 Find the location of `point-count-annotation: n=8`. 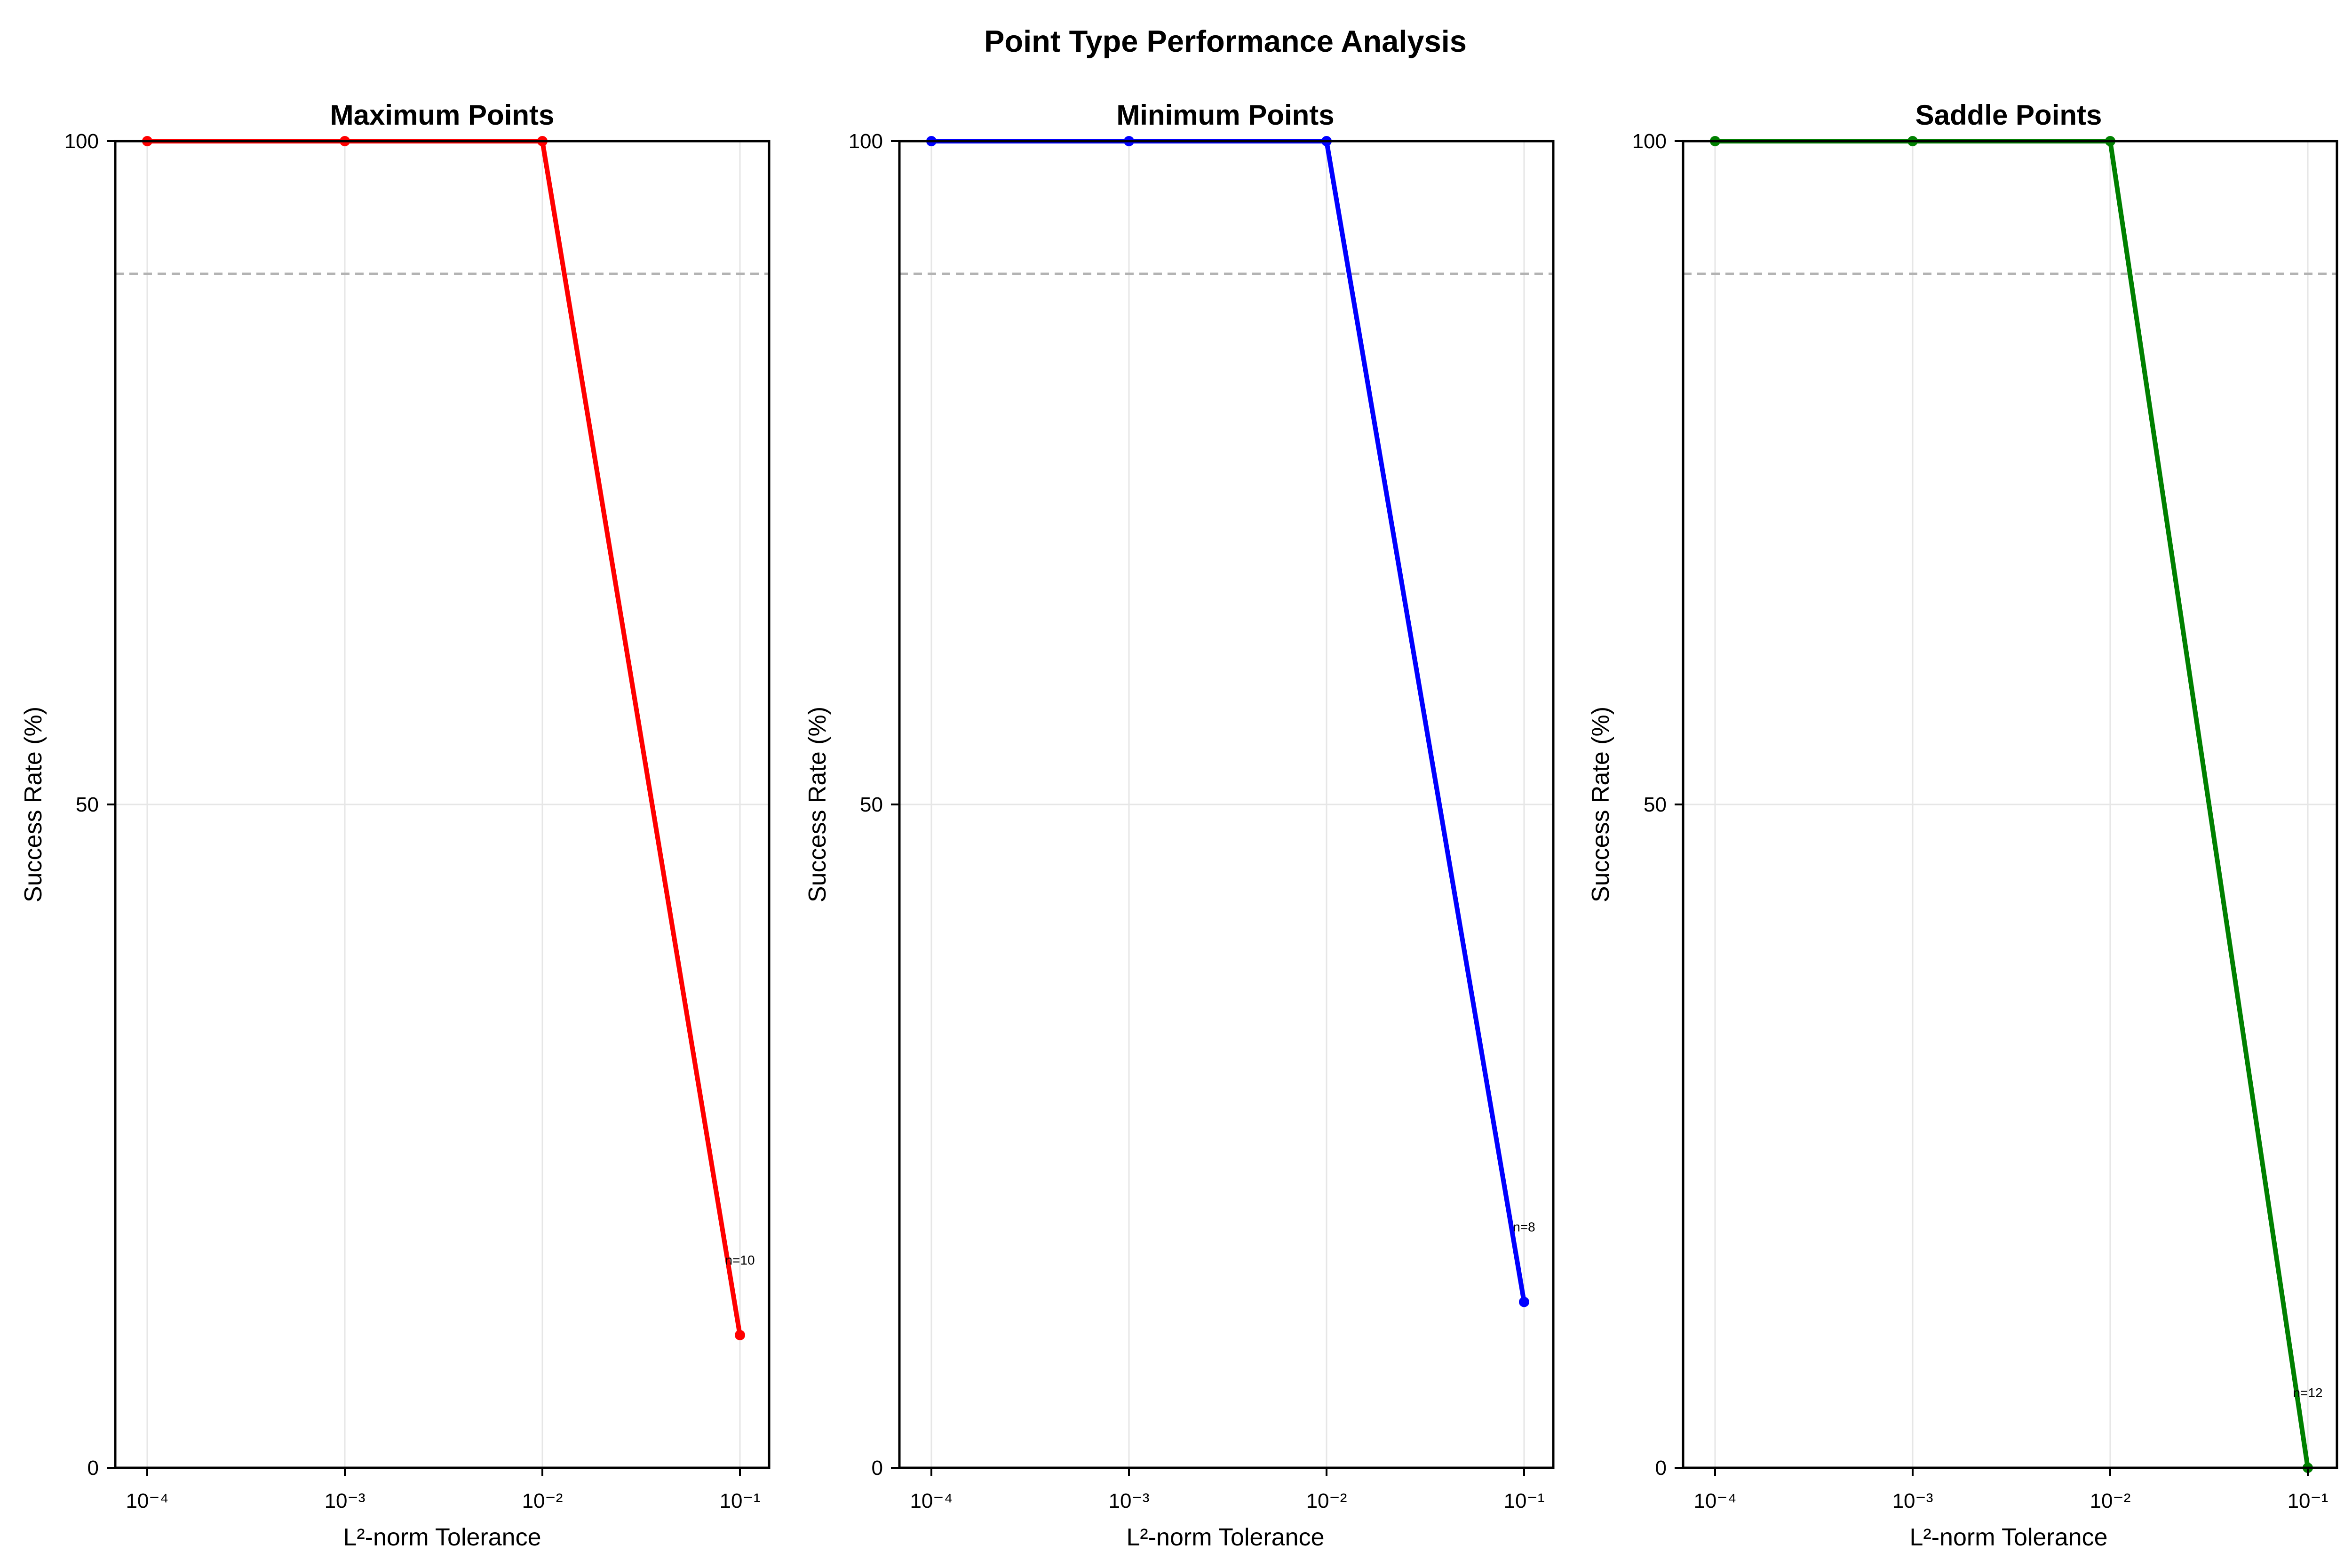

point-count-annotation: n=8 is located at coordinates (1524, 1227).